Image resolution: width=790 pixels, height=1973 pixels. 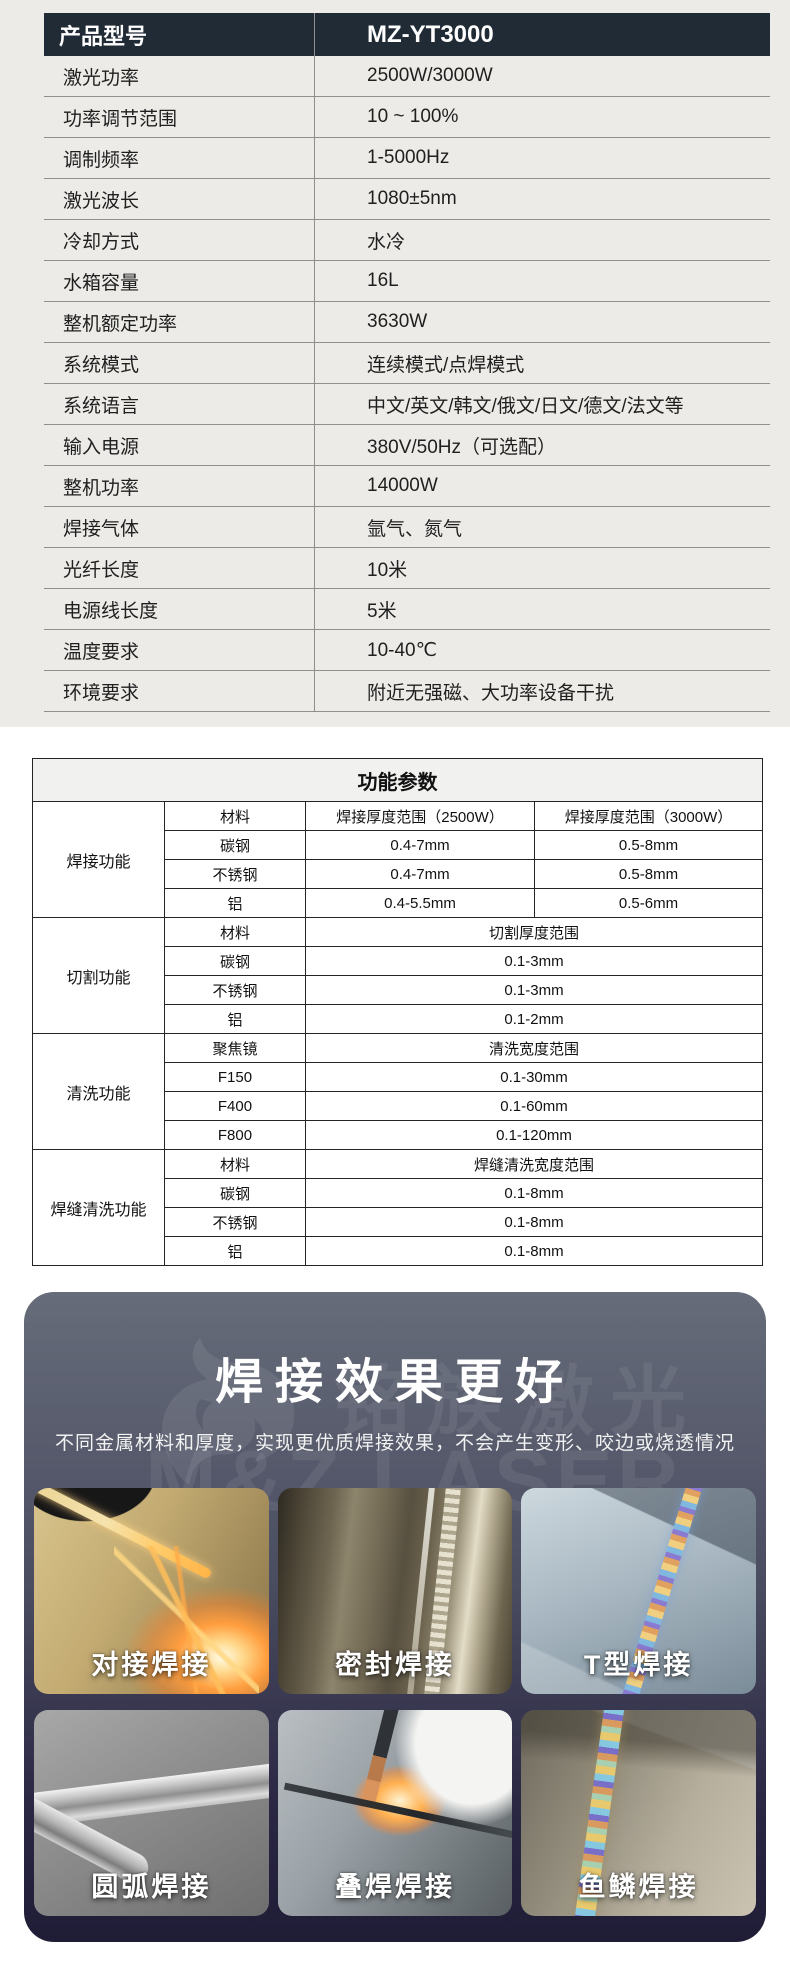 What do you see at coordinates (179, 486) in the screenshot?
I see `spec-label: 整机功率` at bounding box center [179, 486].